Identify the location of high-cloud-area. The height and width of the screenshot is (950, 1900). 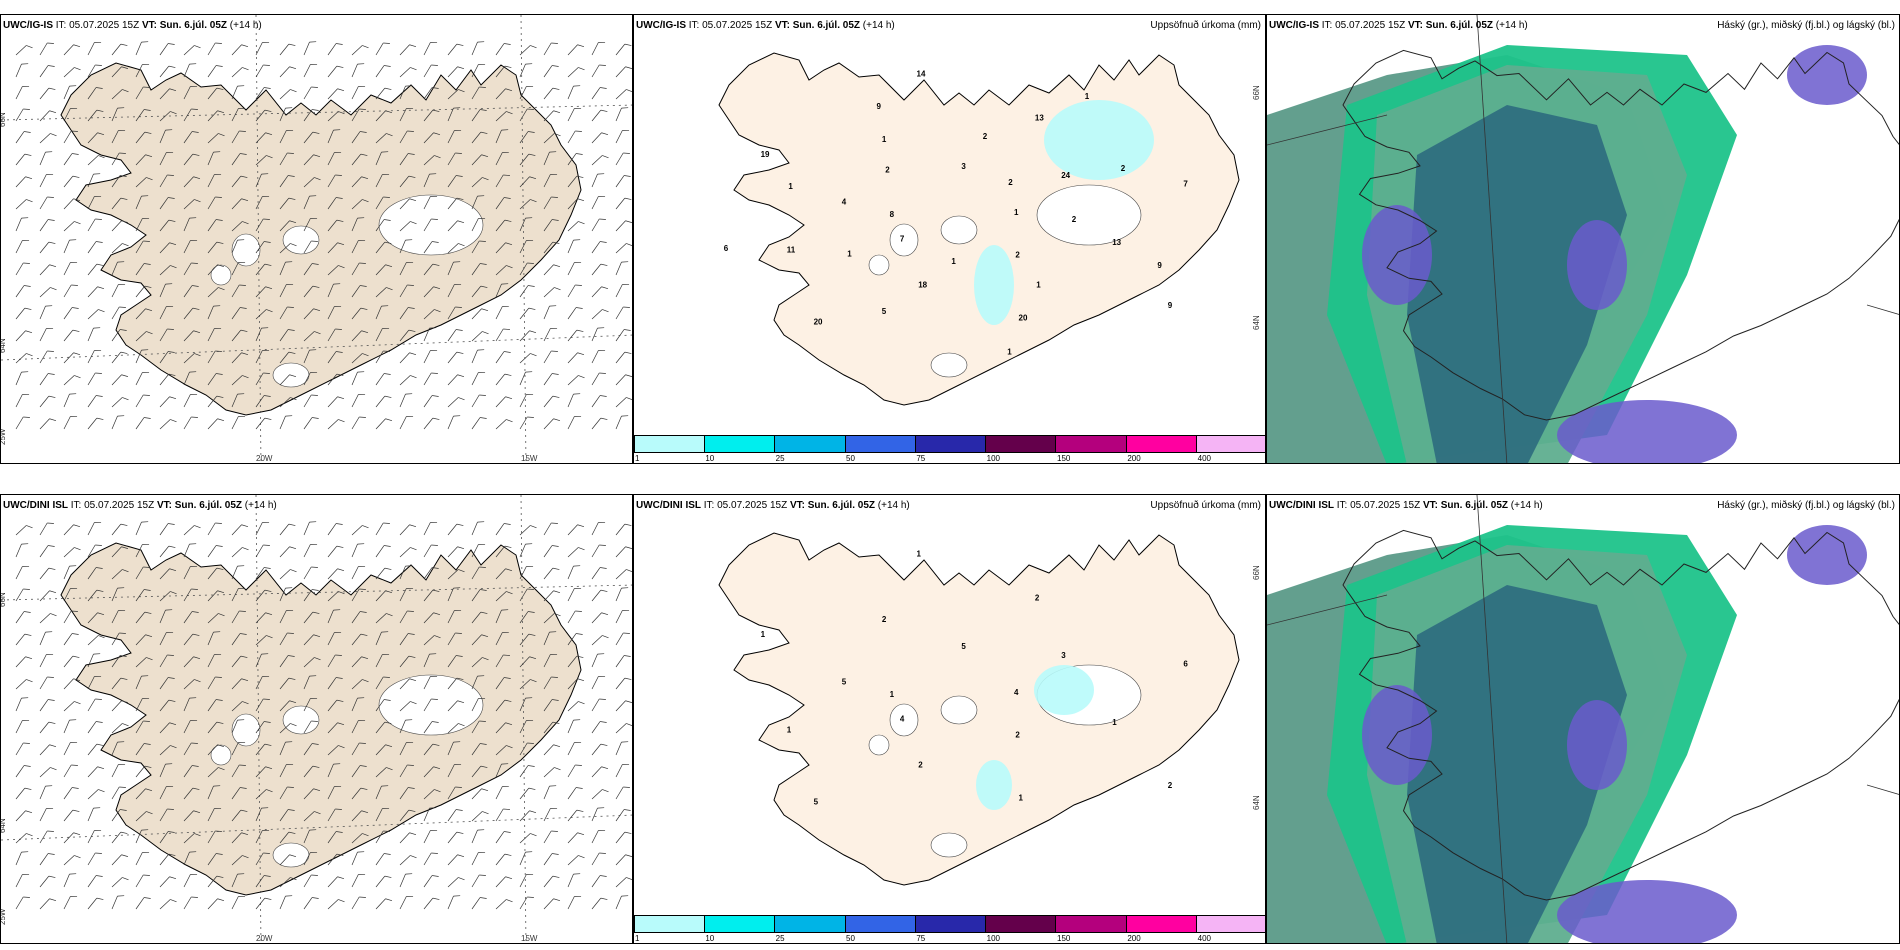
(1397, 255).